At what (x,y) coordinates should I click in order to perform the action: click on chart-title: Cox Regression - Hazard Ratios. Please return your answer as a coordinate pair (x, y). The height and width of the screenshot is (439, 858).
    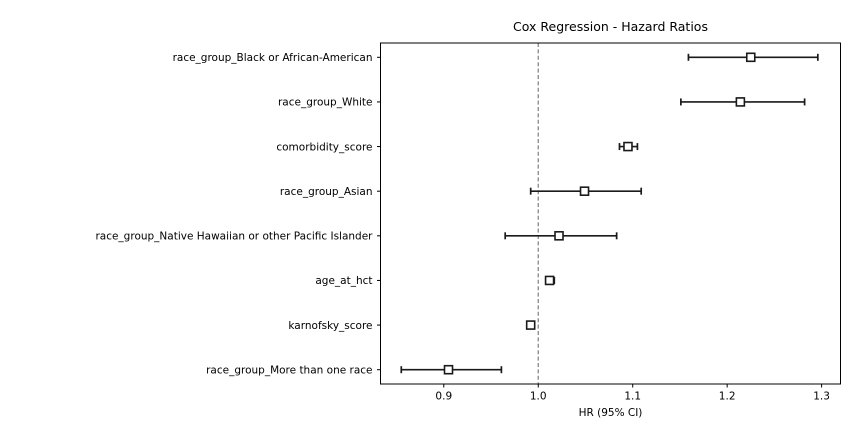
    Looking at the image, I should click on (610, 26).